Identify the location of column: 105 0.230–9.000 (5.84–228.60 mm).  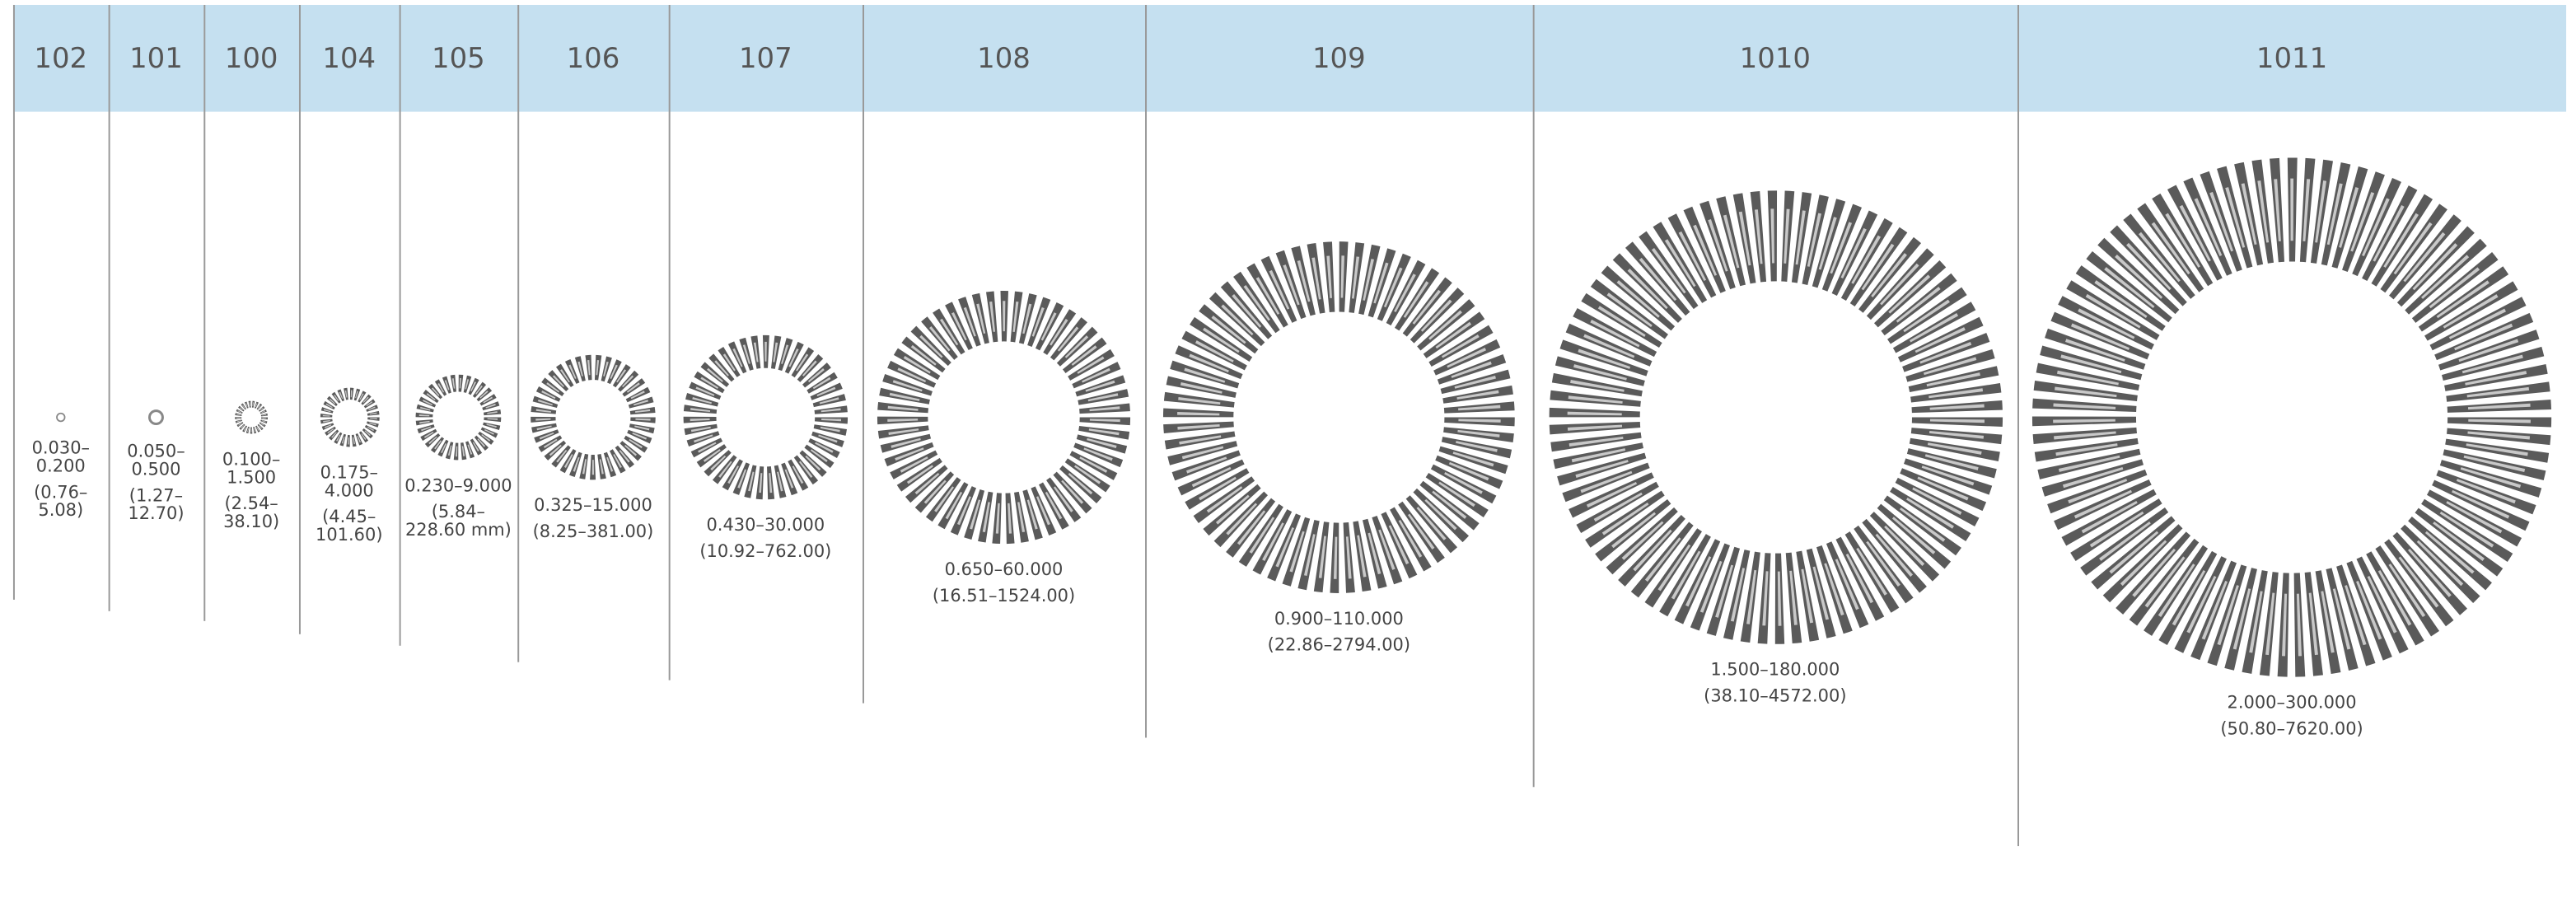
(458, 456).